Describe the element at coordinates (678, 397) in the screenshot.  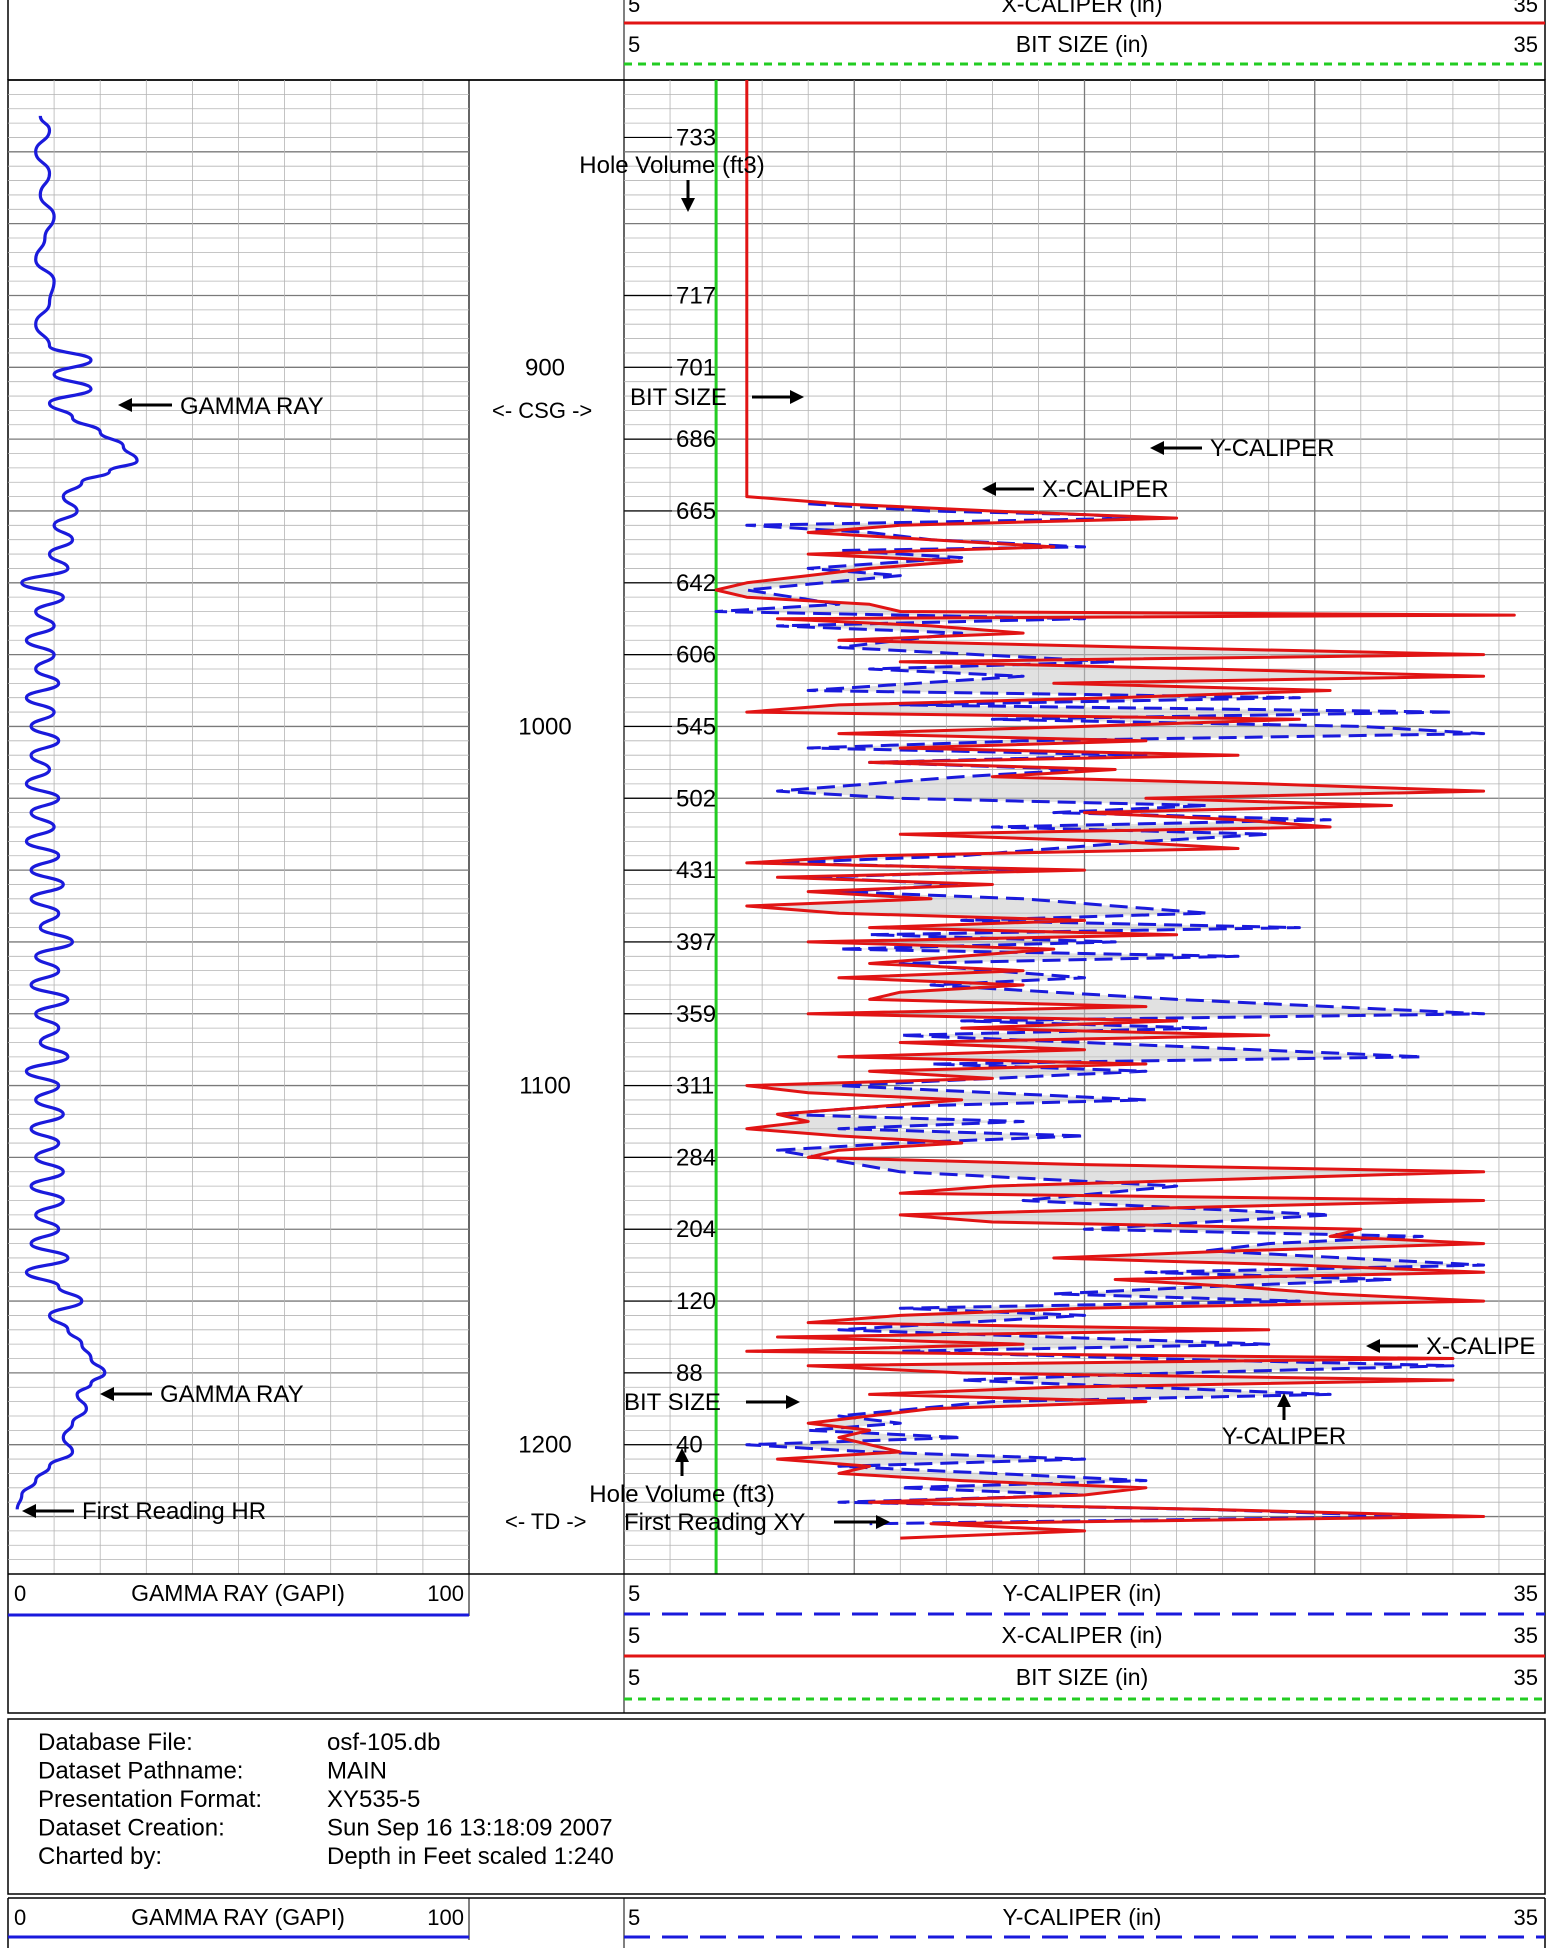
I see `bit-size-annotation-1: BIT SIZE` at that location.